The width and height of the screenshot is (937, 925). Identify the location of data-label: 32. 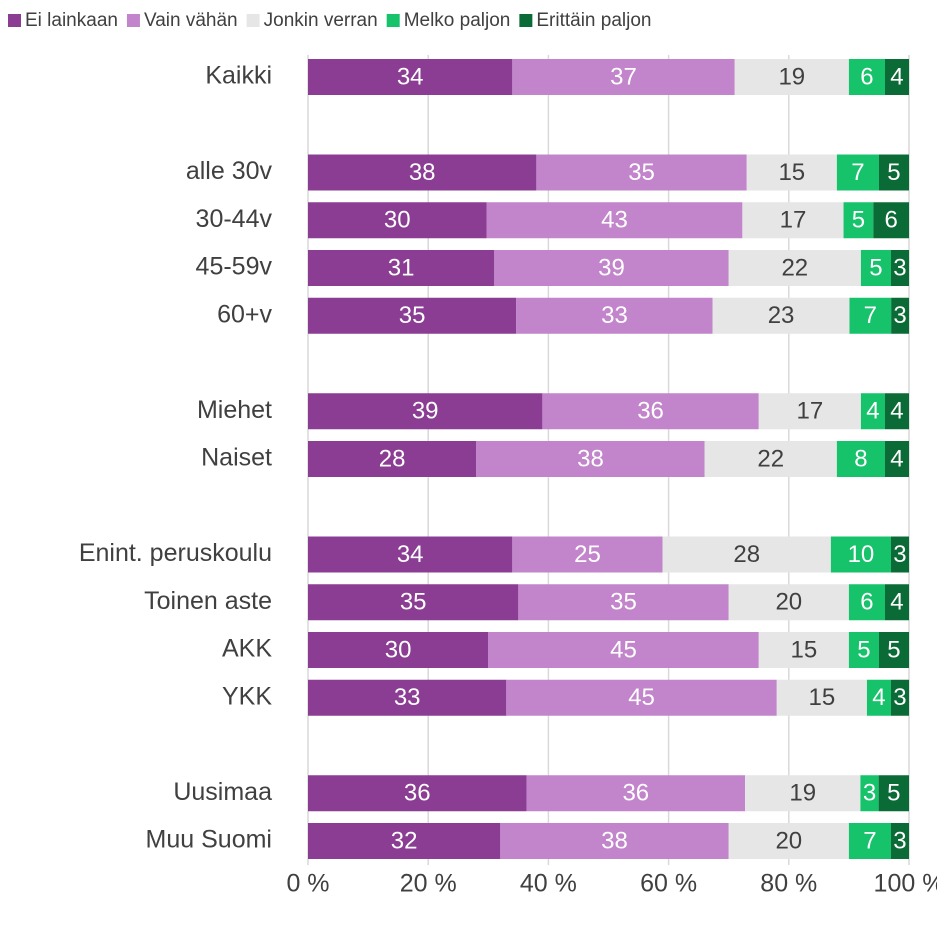
(404, 840).